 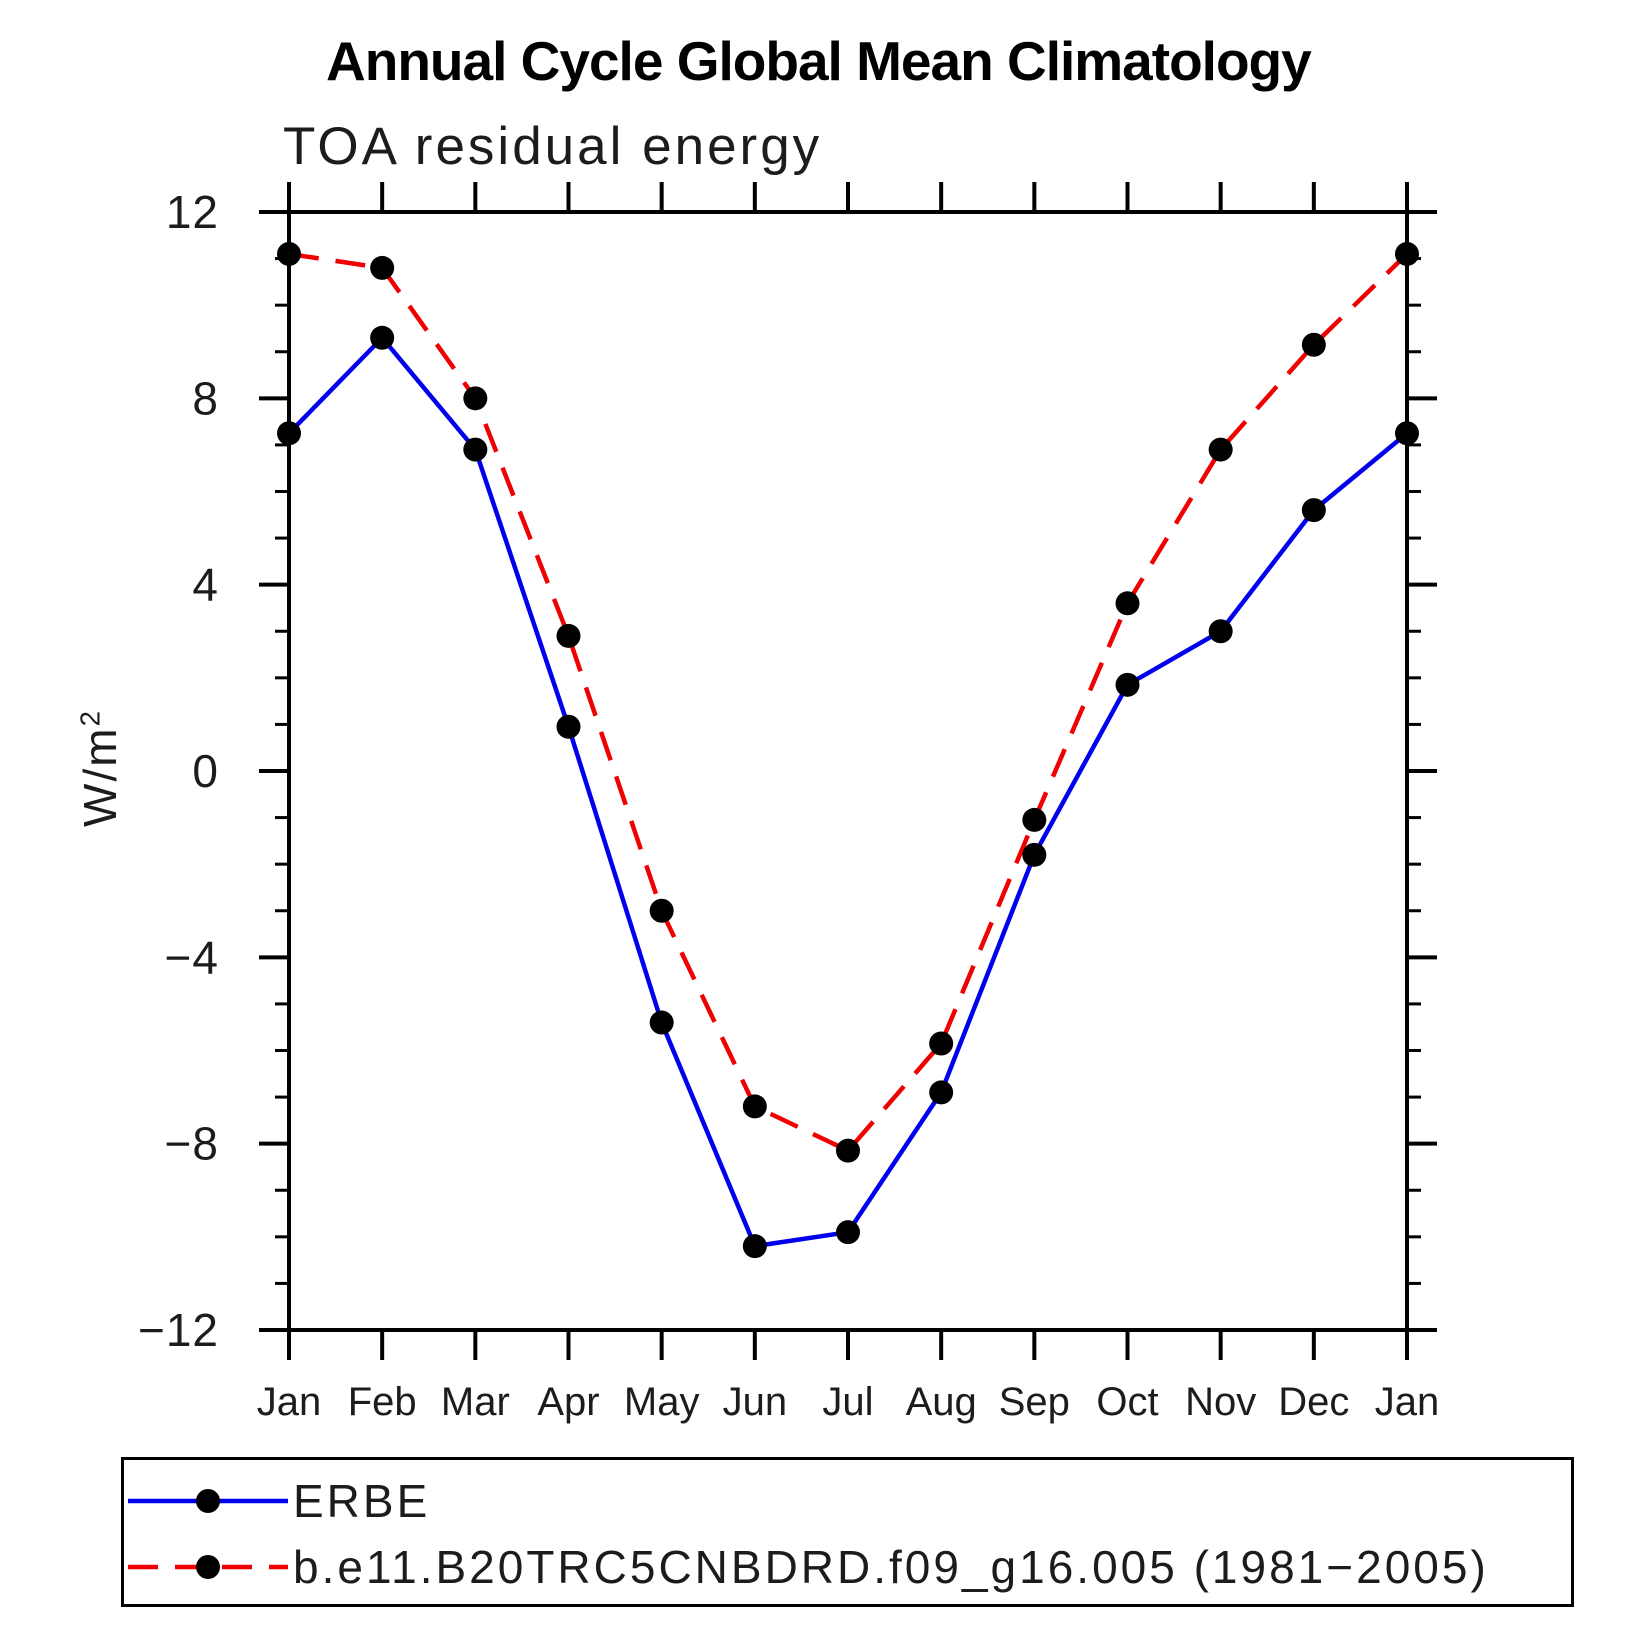 I want to click on y-tick-label: 0, so click(x=205, y=771).